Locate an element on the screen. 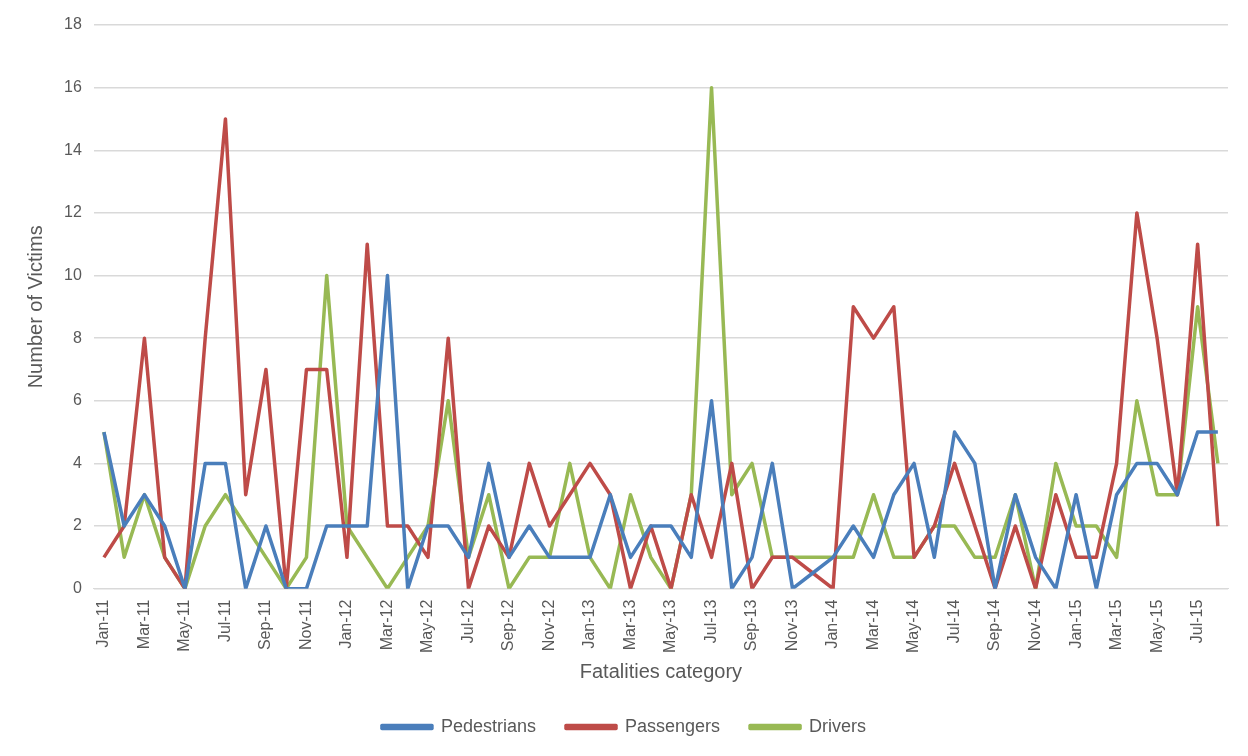  x-tick-label: Sep-12 is located at coordinates (508, 625).